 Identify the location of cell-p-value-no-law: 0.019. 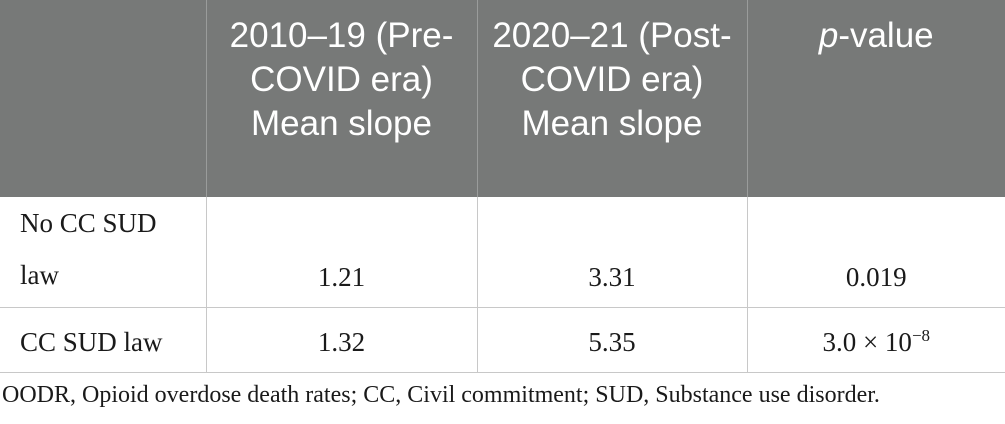
(876, 252).